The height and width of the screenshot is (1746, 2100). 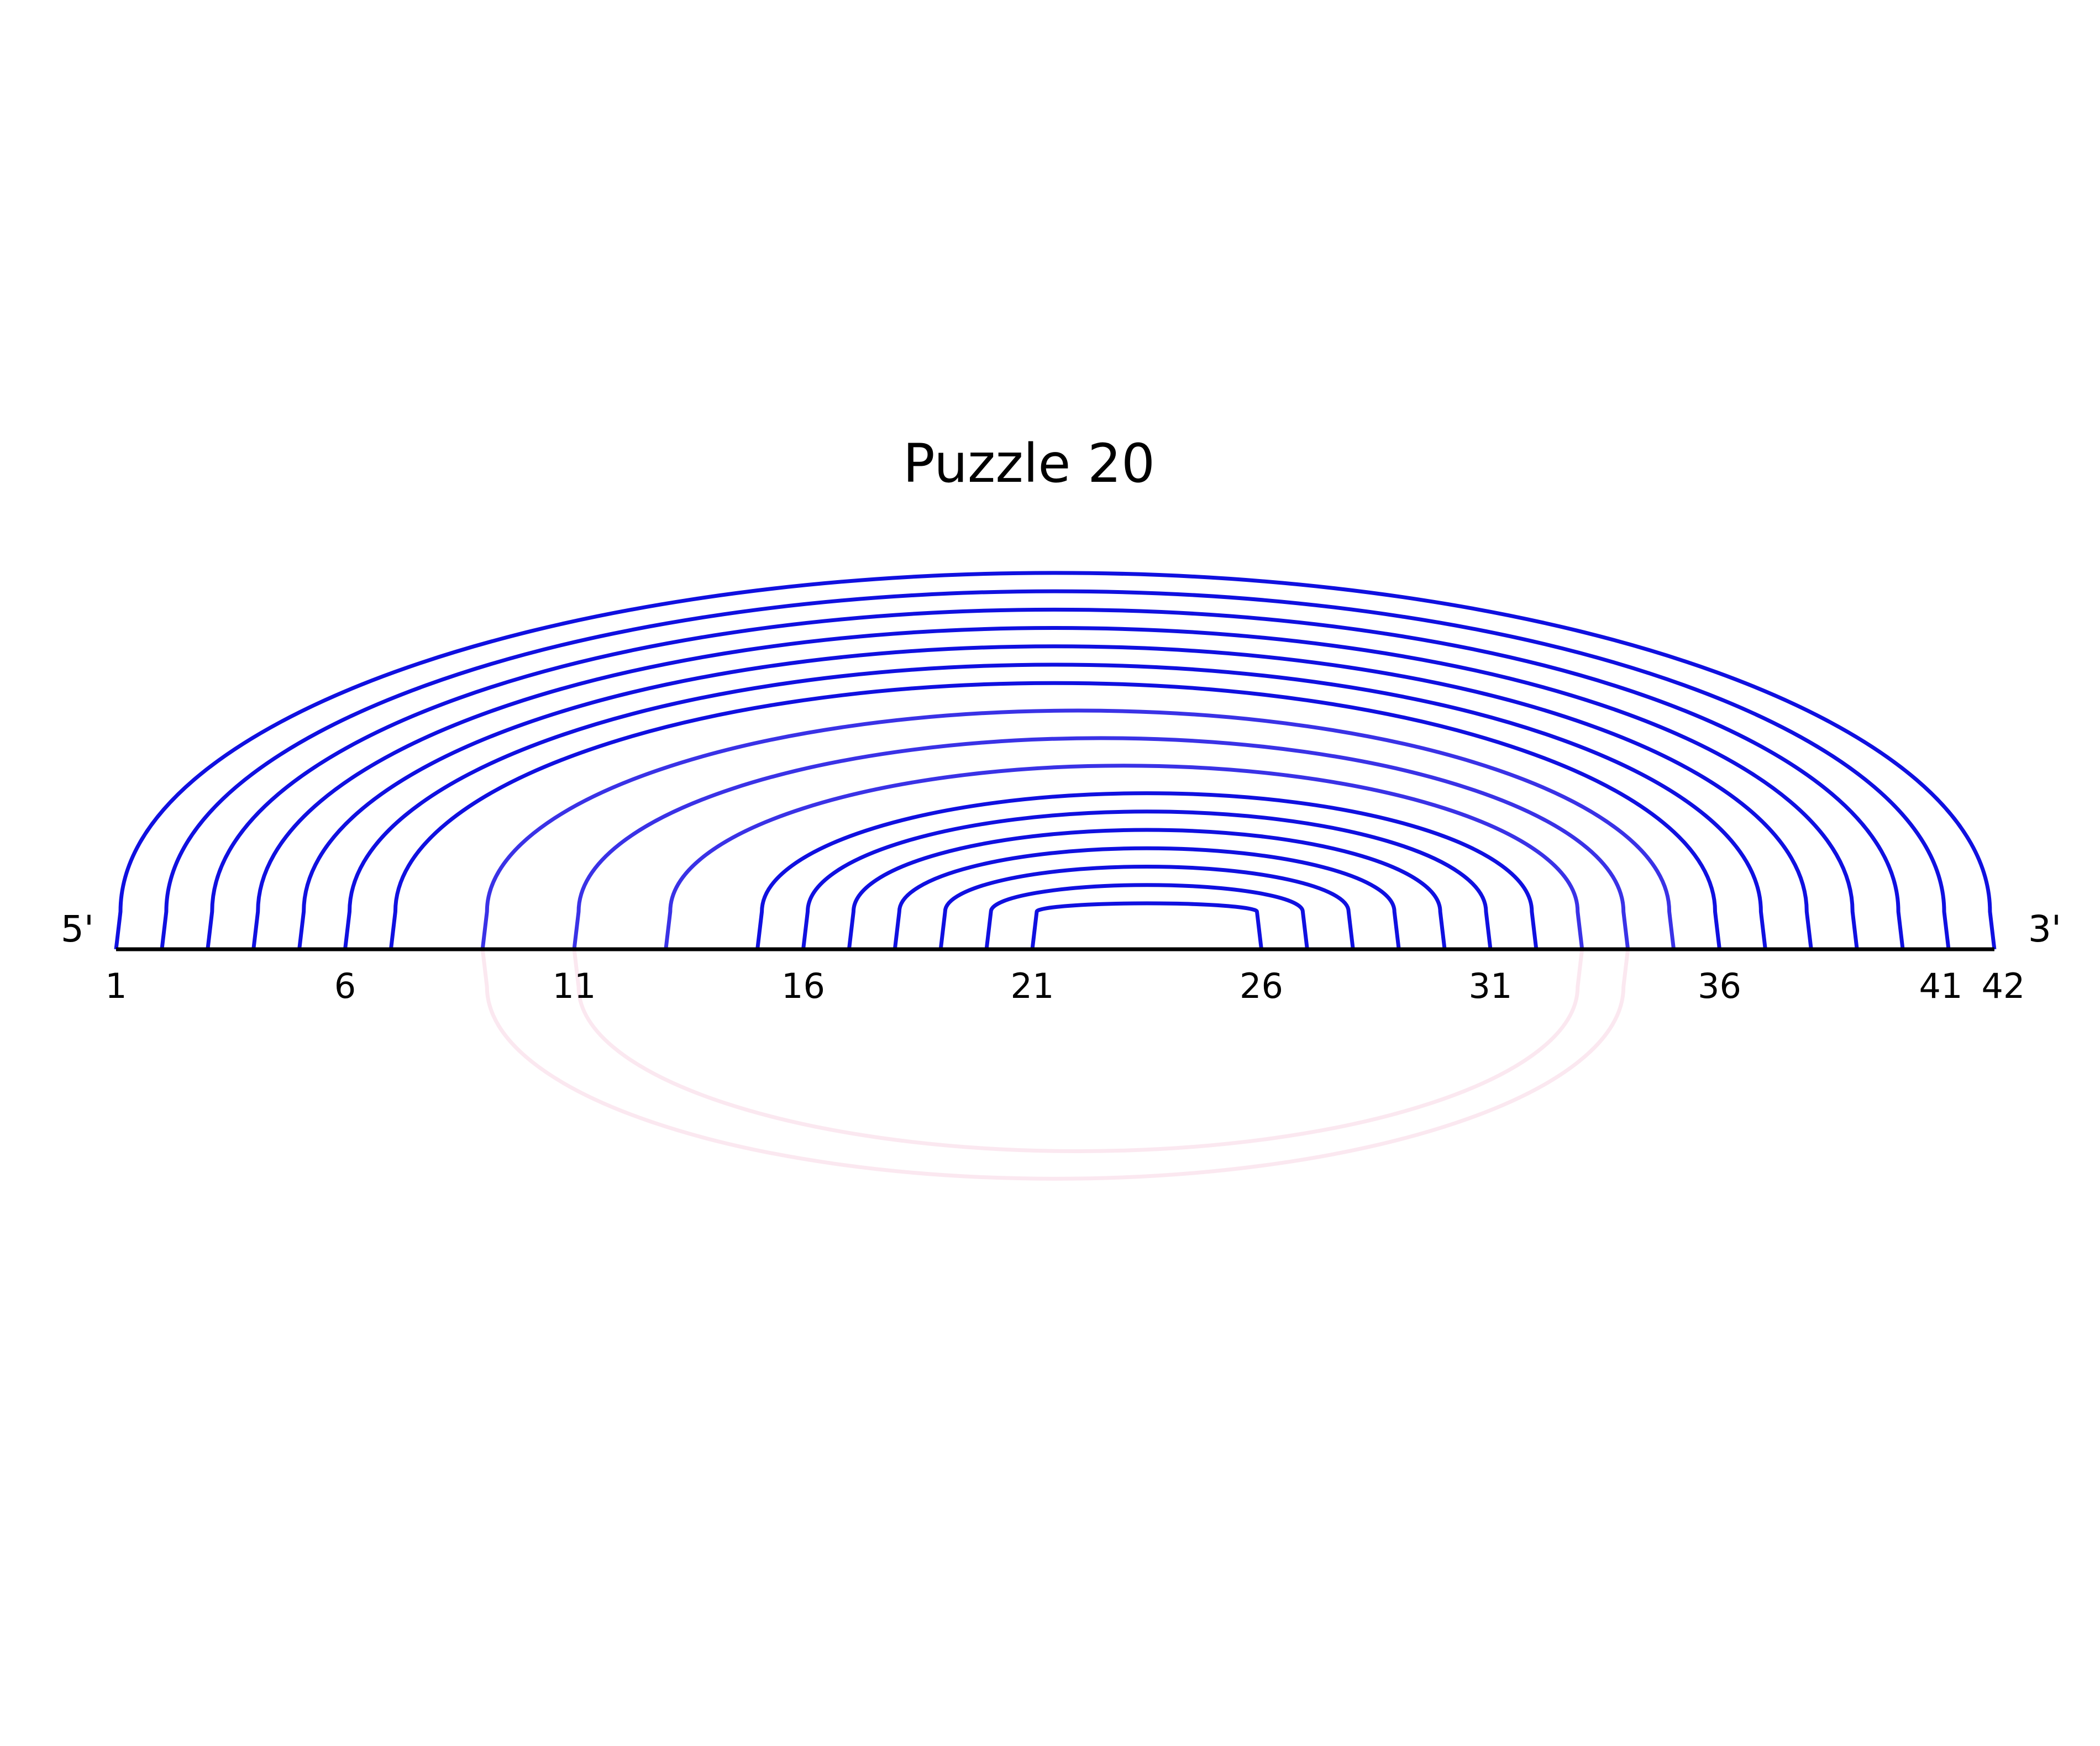 What do you see at coordinates (116, 986) in the screenshot?
I see `tick-label-1: 1` at bounding box center [116, 986].